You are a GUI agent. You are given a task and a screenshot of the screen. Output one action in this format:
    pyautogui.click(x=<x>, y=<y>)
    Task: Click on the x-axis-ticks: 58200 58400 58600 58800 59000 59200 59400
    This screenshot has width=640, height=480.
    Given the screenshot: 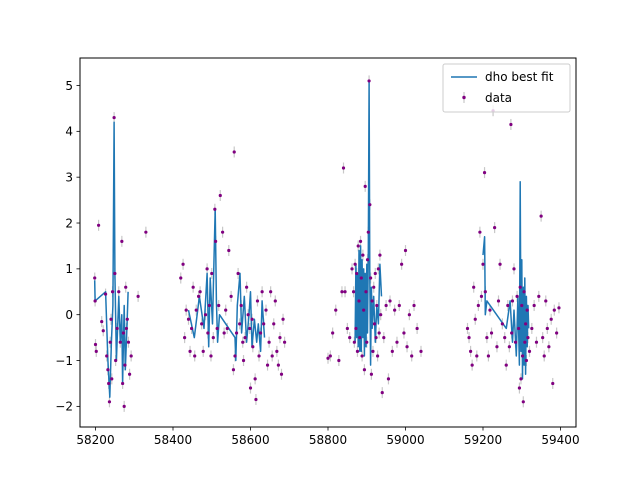 What is the action you would take?
    pyautogui.click(x=328, y=437)
    